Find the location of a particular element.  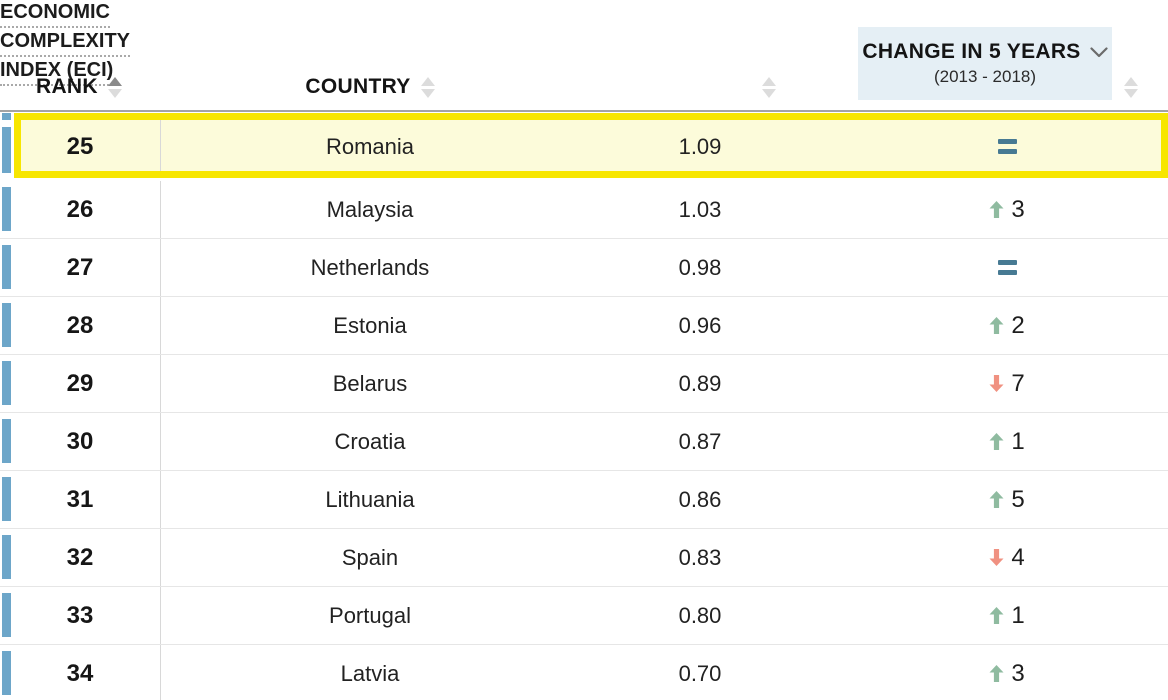

down-arrow-icon is located at coordinates (996, 383).